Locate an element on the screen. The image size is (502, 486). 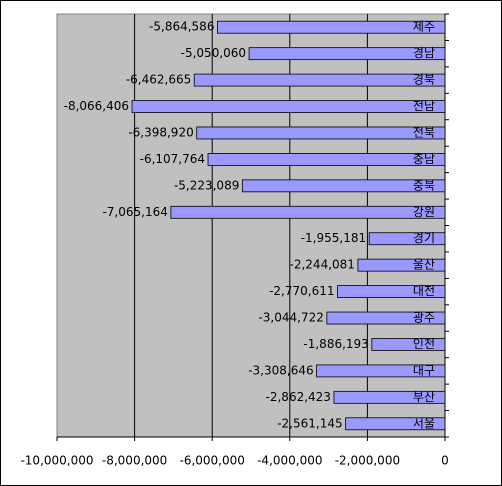
category-label: 서울 is located at coordinates (424, 423).